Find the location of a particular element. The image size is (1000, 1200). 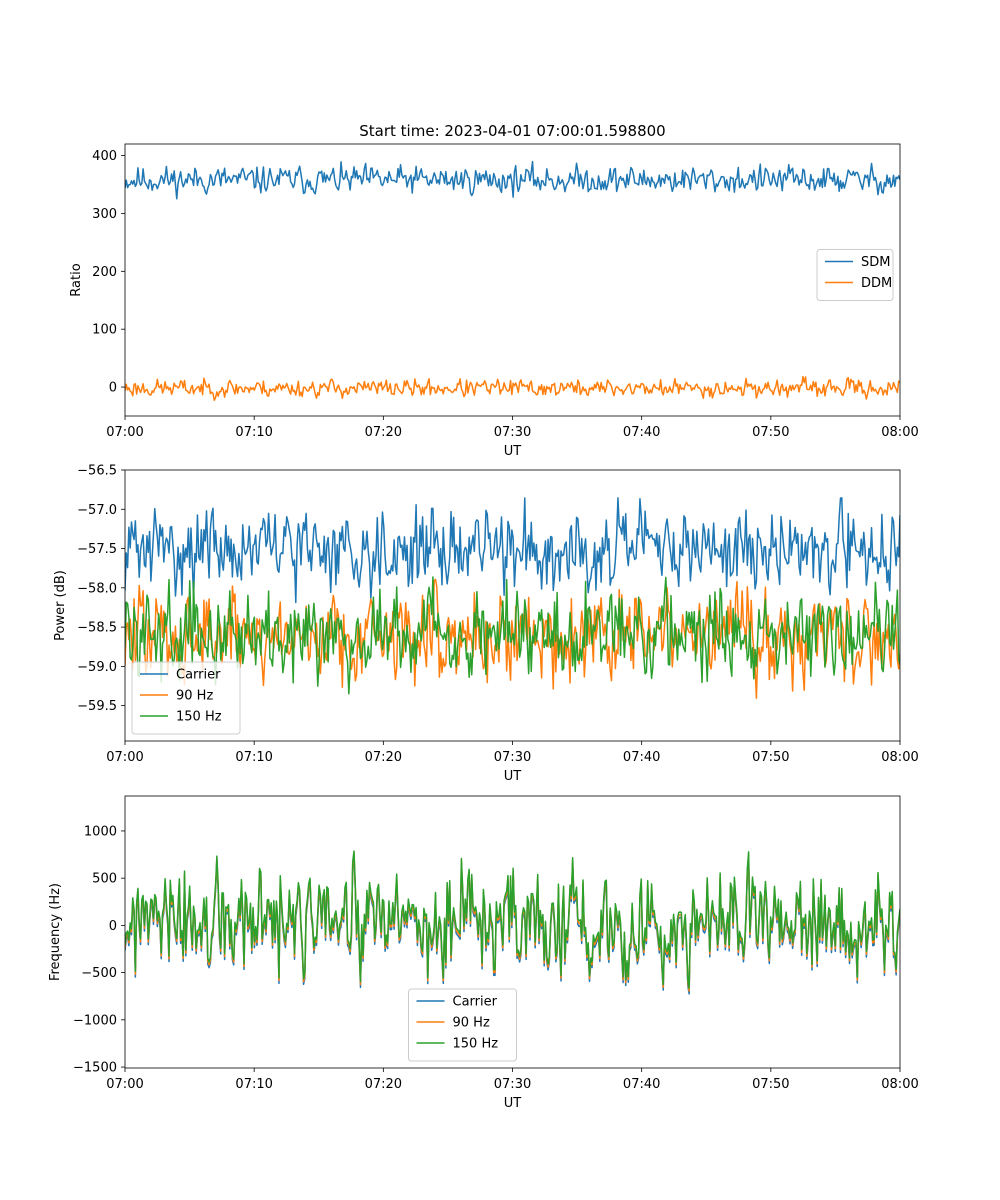

legend-label: SDM is located at coordinates (875, 262).